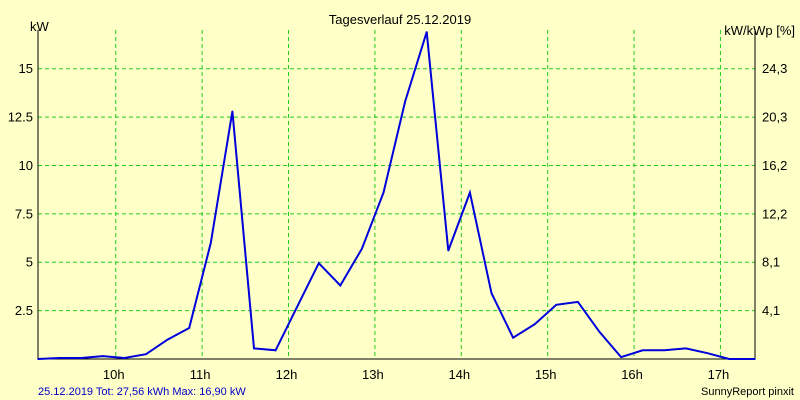 The image size is (800, 400). What do you see at coordinates (114, 374) in the screenshot?
I see `x-tick-label: 10h` at bounding box center [114, 374].